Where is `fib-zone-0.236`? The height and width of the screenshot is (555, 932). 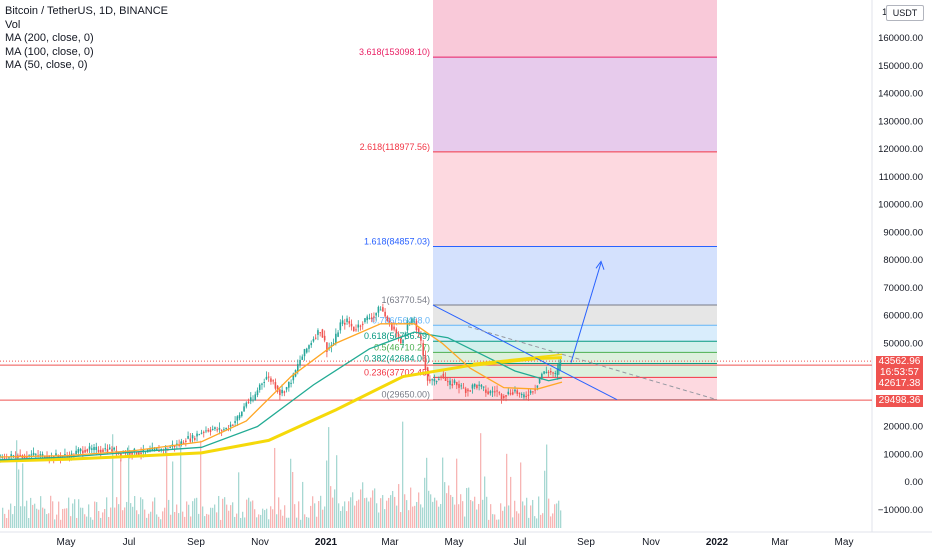
fib-zone-0.236 is located at coordinates (575, 388).